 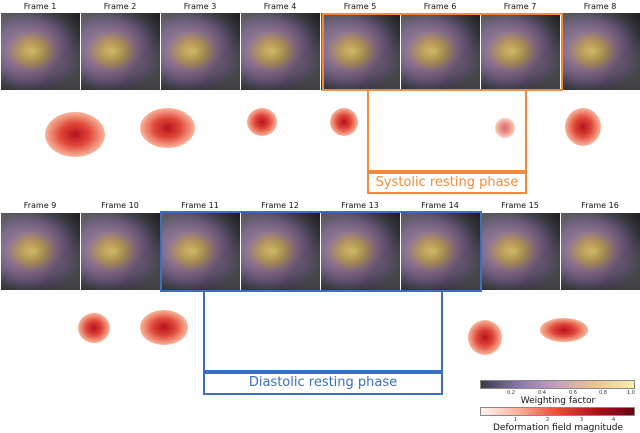 I want to click on tick: 1.0, so click(x=631, y=393).